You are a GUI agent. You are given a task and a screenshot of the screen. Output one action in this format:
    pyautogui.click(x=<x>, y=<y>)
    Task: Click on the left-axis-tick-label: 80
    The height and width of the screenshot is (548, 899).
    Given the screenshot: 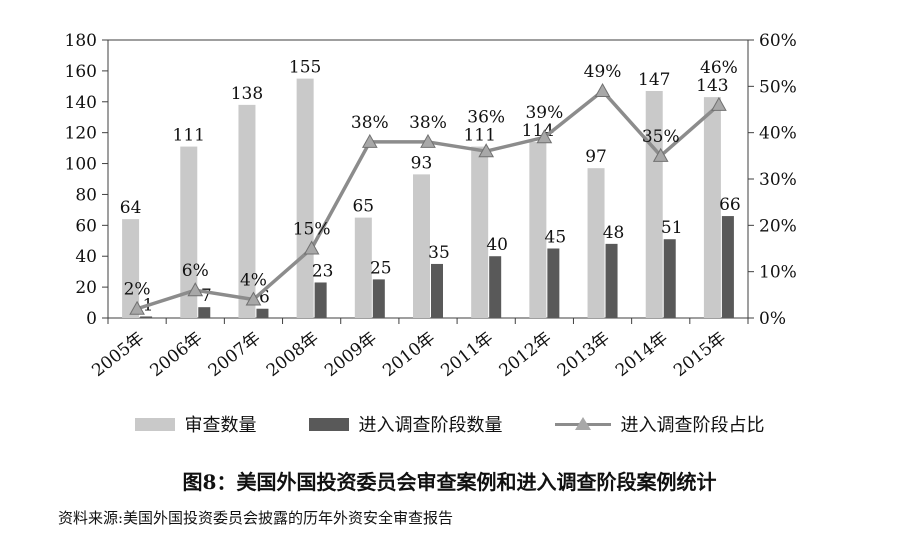 What is the action you would take?
    pyautogui.click(x=86, y=195)
    